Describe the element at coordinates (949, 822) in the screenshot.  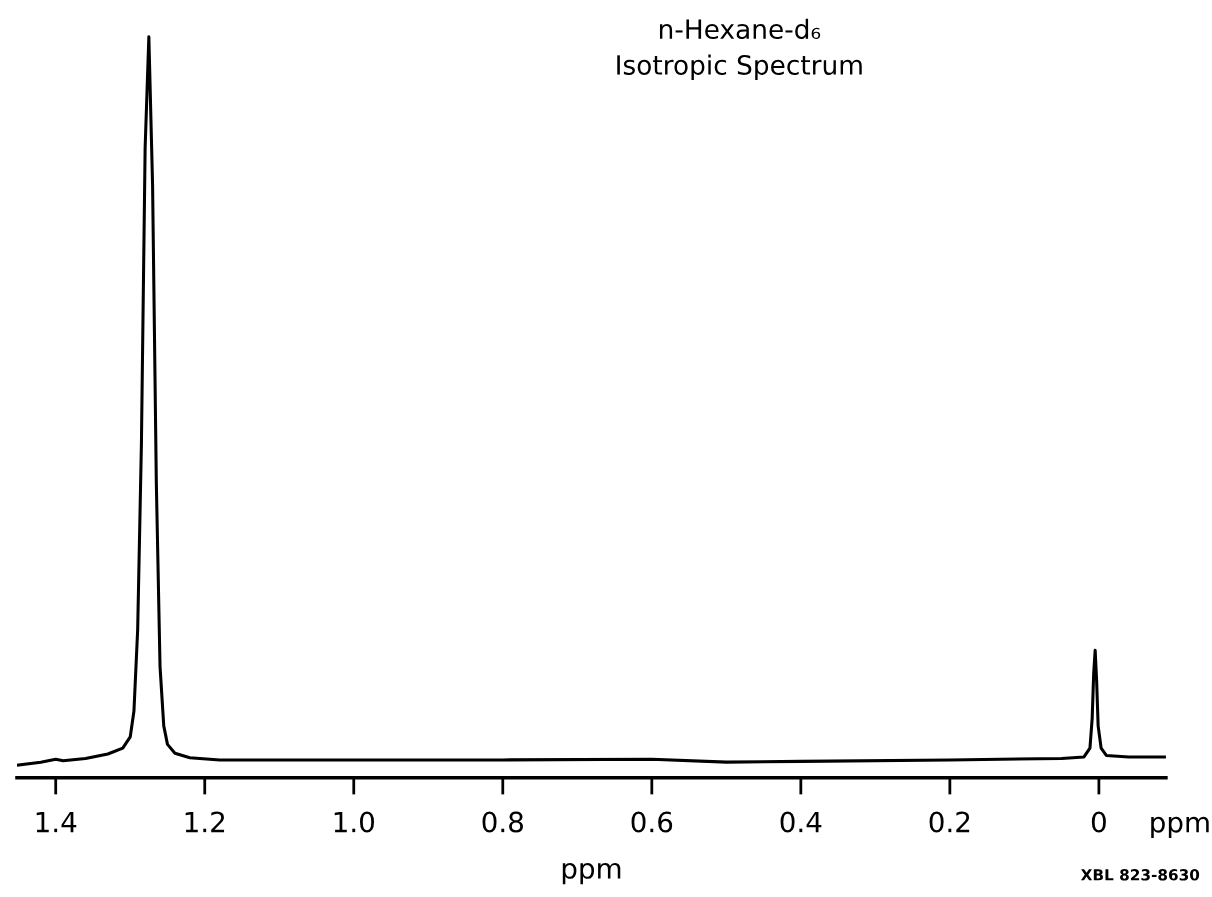
I see `x-tick-label: 0.2` at that location.